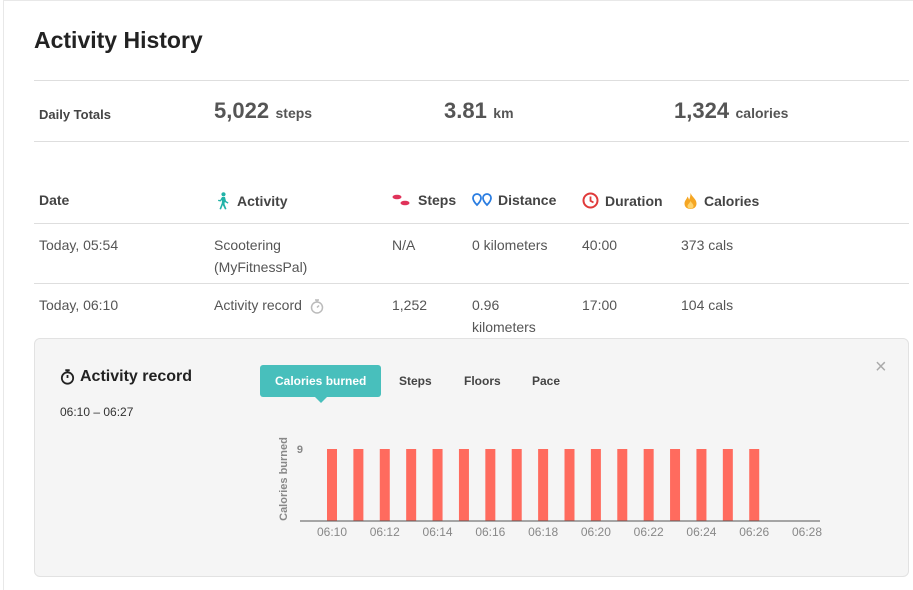  I want to click on row-distance: 0.96 kilometers, so click(504, 316).